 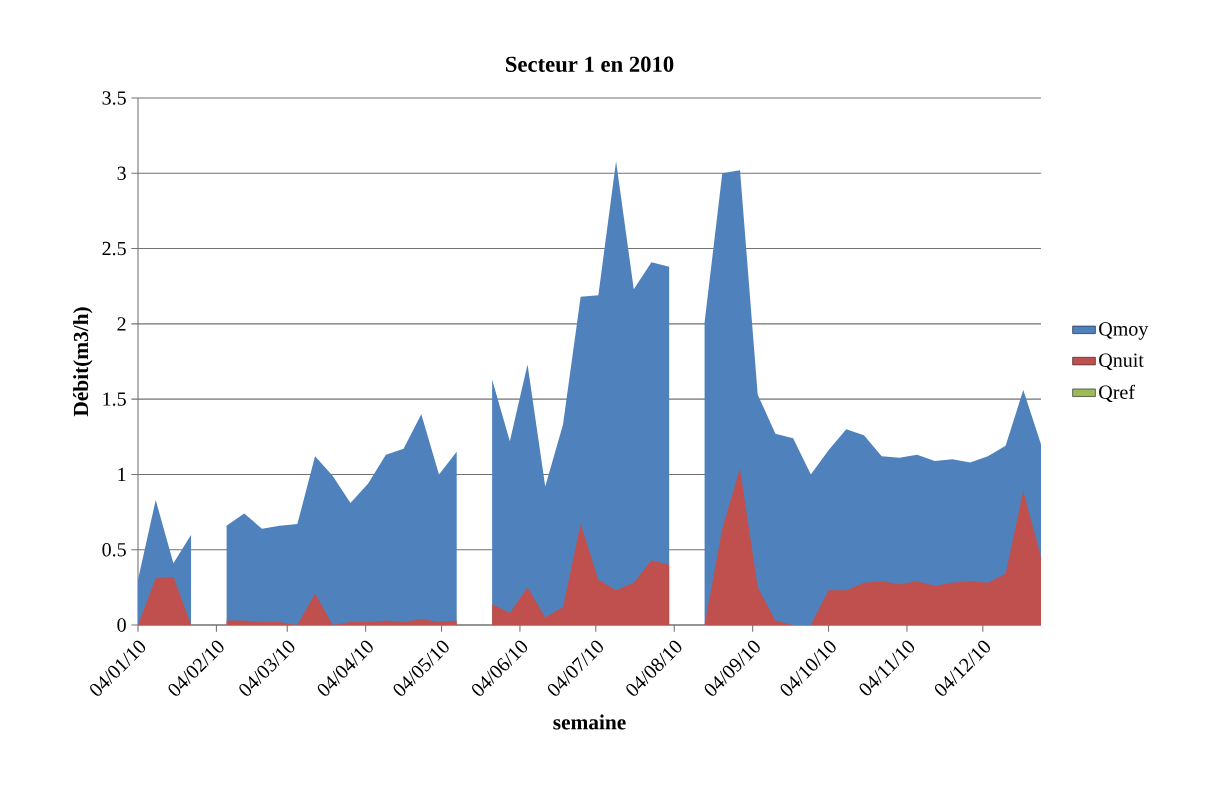 What do you see at coordinates (121, 625) in the screenshot?
I see `y-tick-label: 0` at bounding box center [121, 625].